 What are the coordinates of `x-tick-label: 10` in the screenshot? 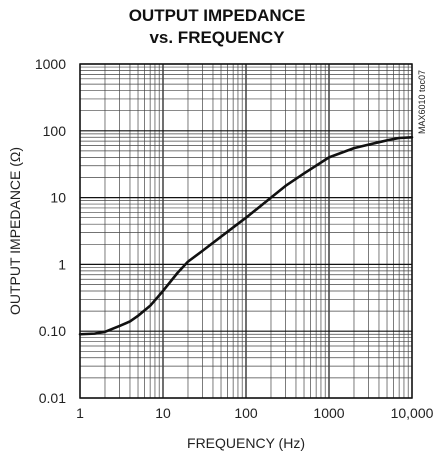 It's located at (163, 413).